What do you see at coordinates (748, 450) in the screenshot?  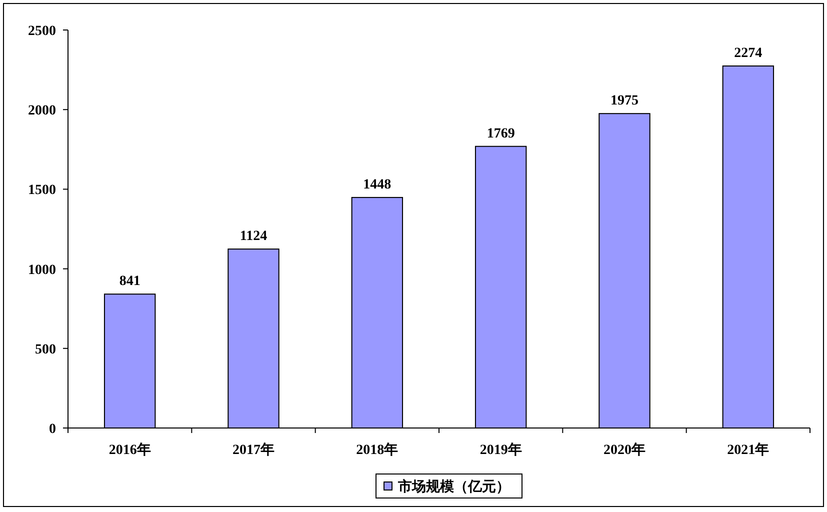 I see `x-tick-label: 2021年` at bounding box center [748, 450].